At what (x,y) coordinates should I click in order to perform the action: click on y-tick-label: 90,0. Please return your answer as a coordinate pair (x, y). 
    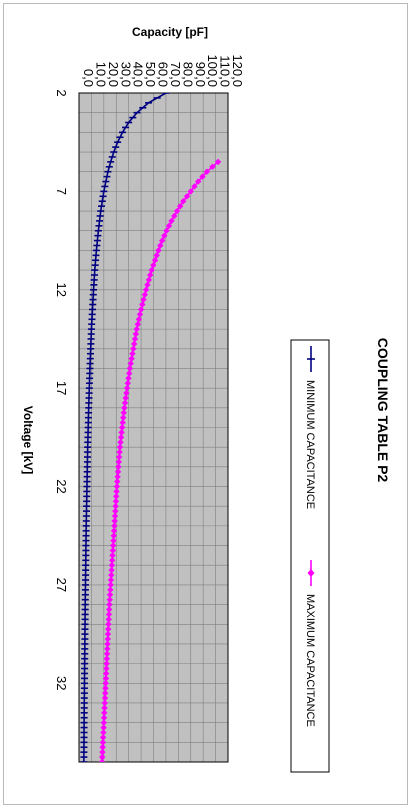
    Looking at the image, I should click on (200, 74).